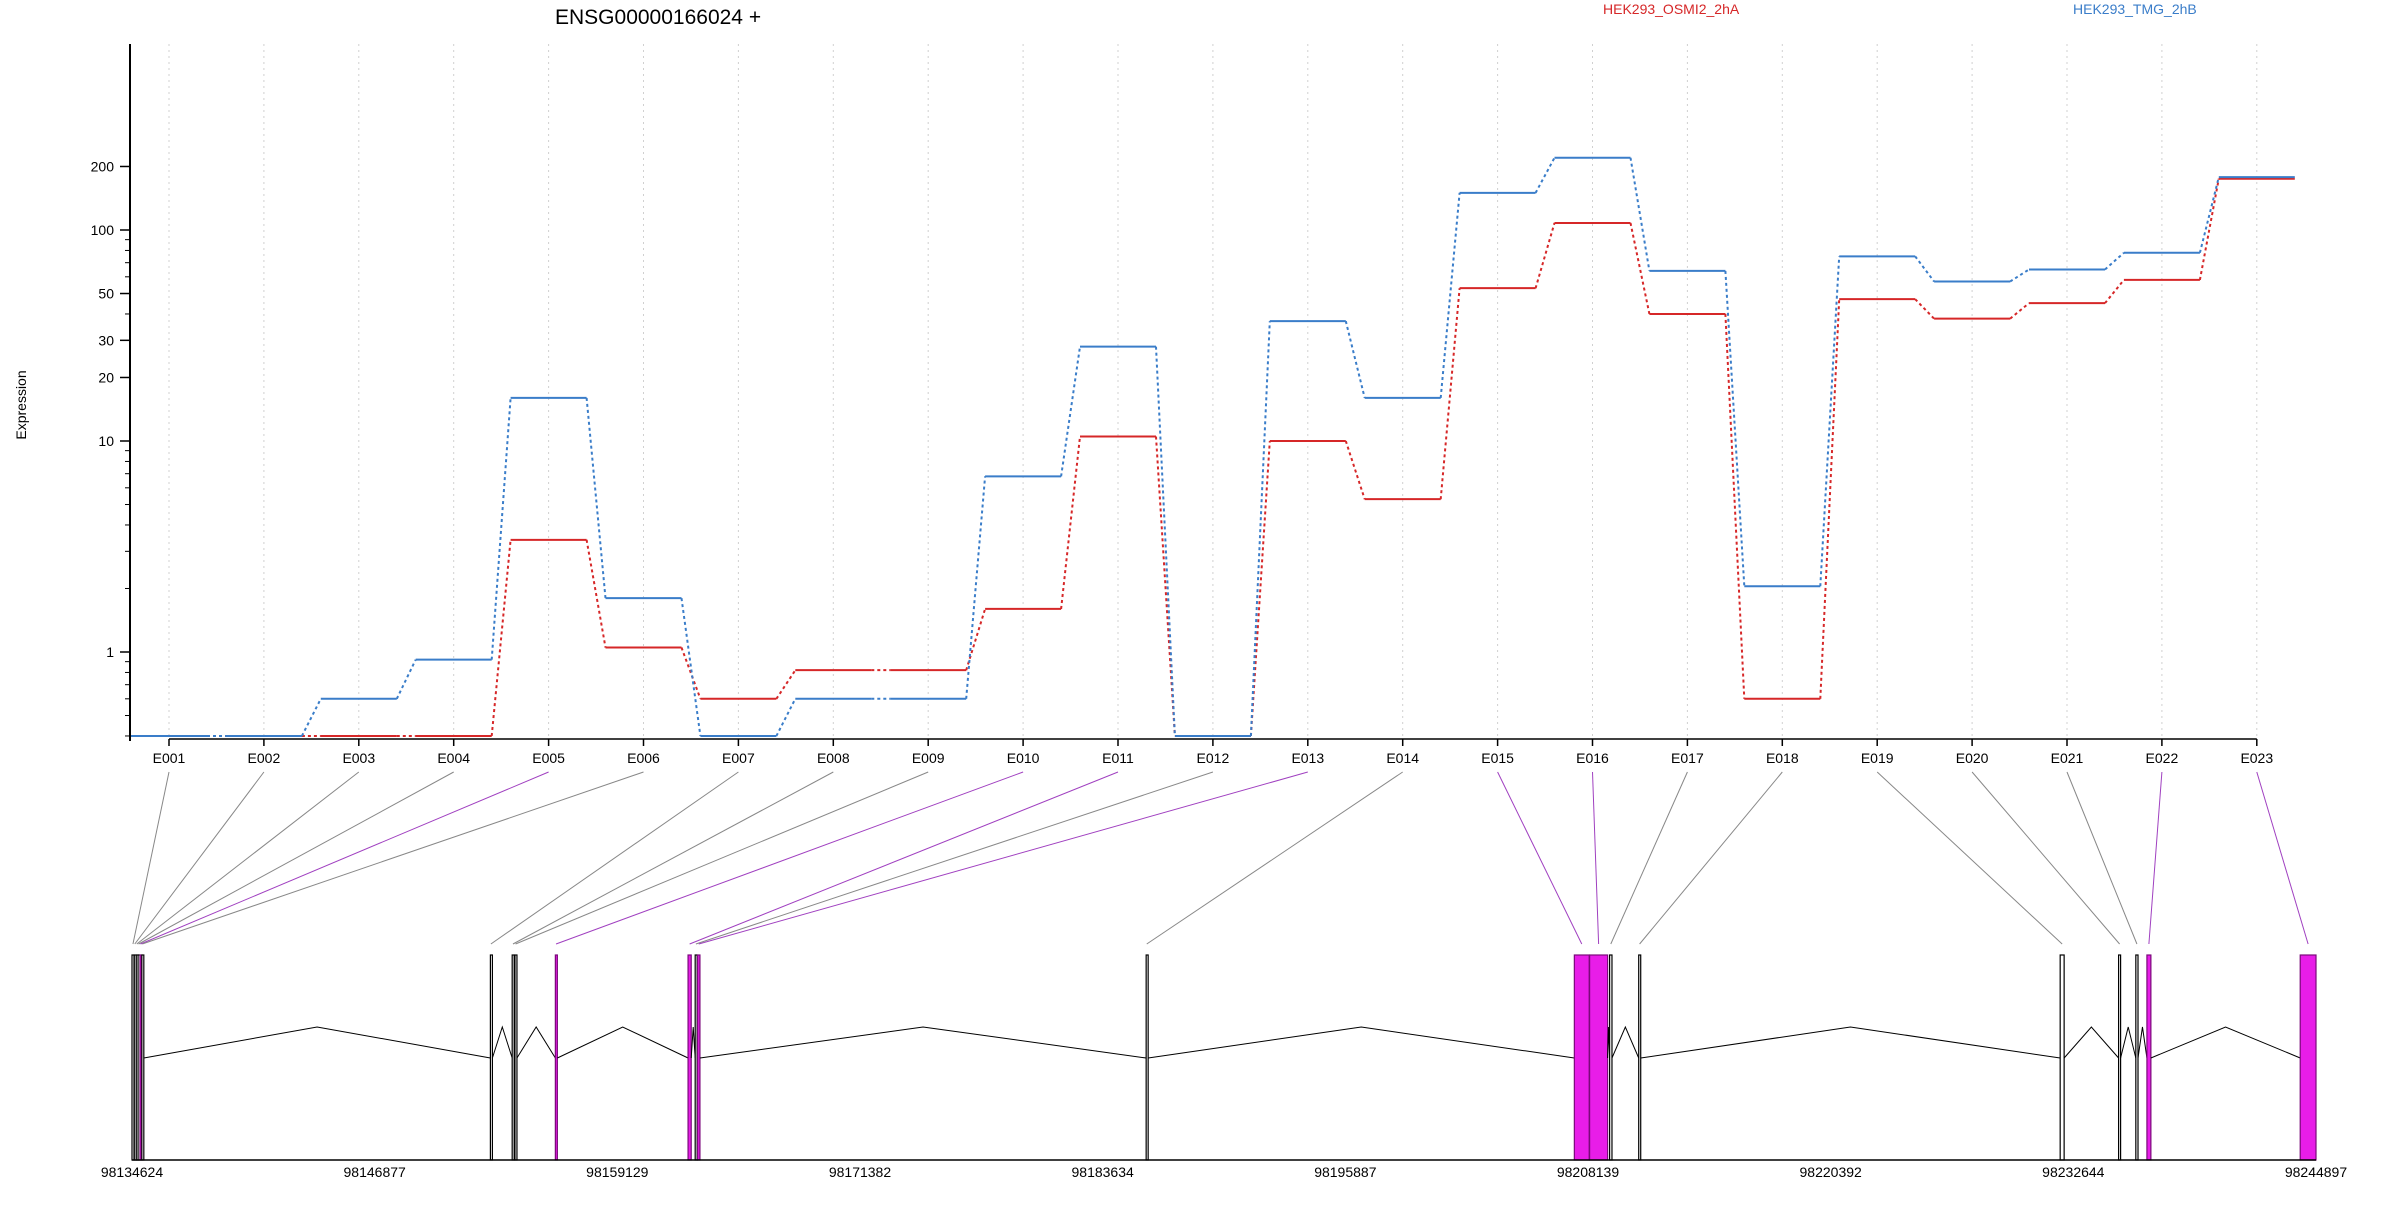  What do you see at coordinates (1213, 758) in the screenshot?
I see `x-tick-label: E012` at bounding box center [1213, 758].